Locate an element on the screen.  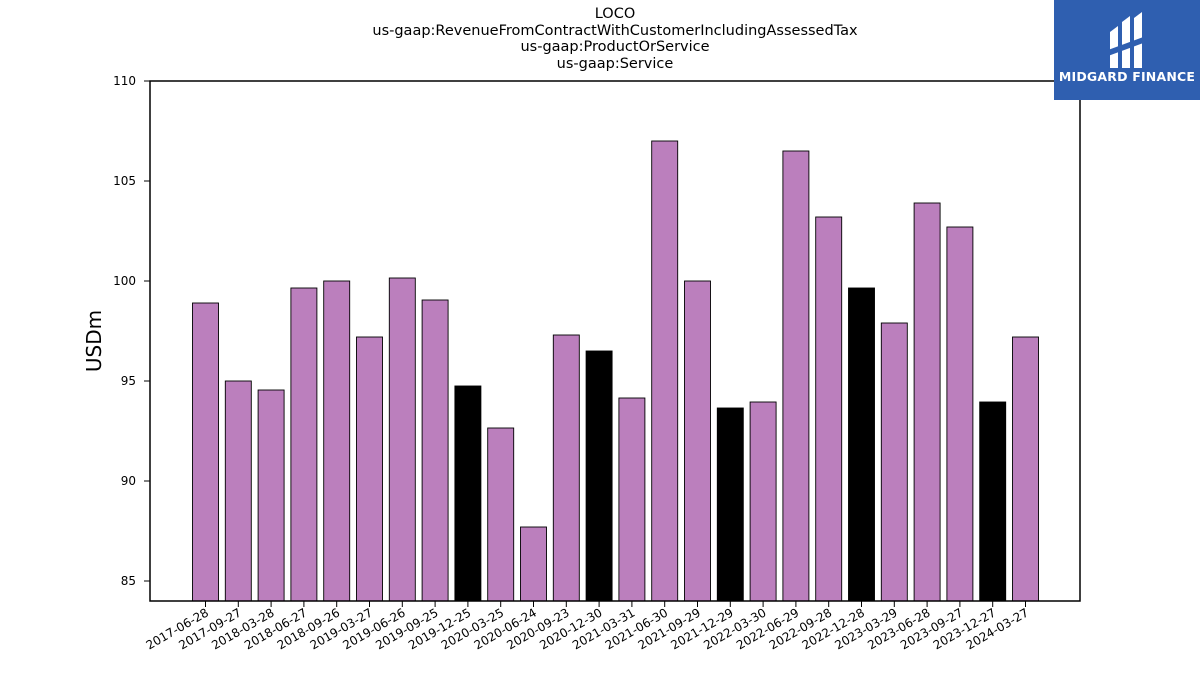
y-axis-label: USDm is located at coordinates (94, 341).